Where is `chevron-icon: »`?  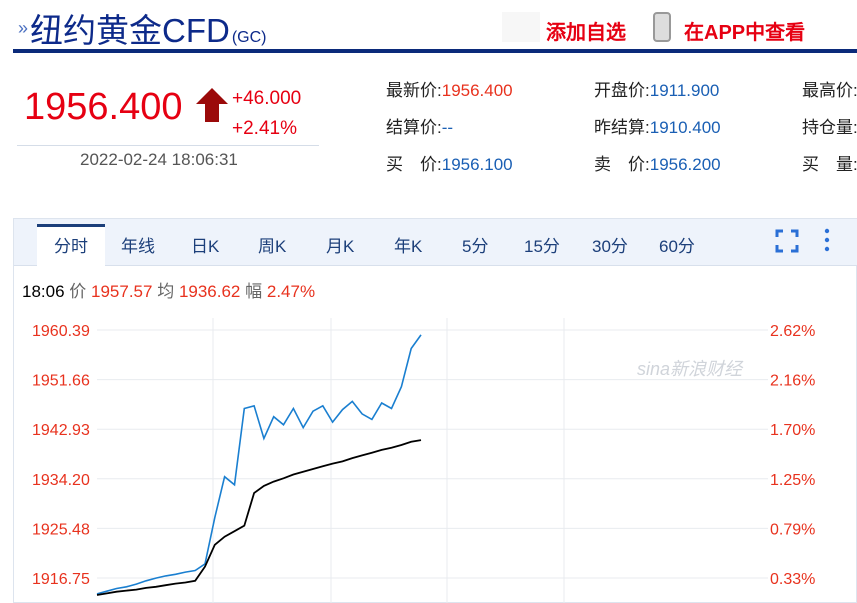 chevron-icon: » is located at coordinates (23, 28).